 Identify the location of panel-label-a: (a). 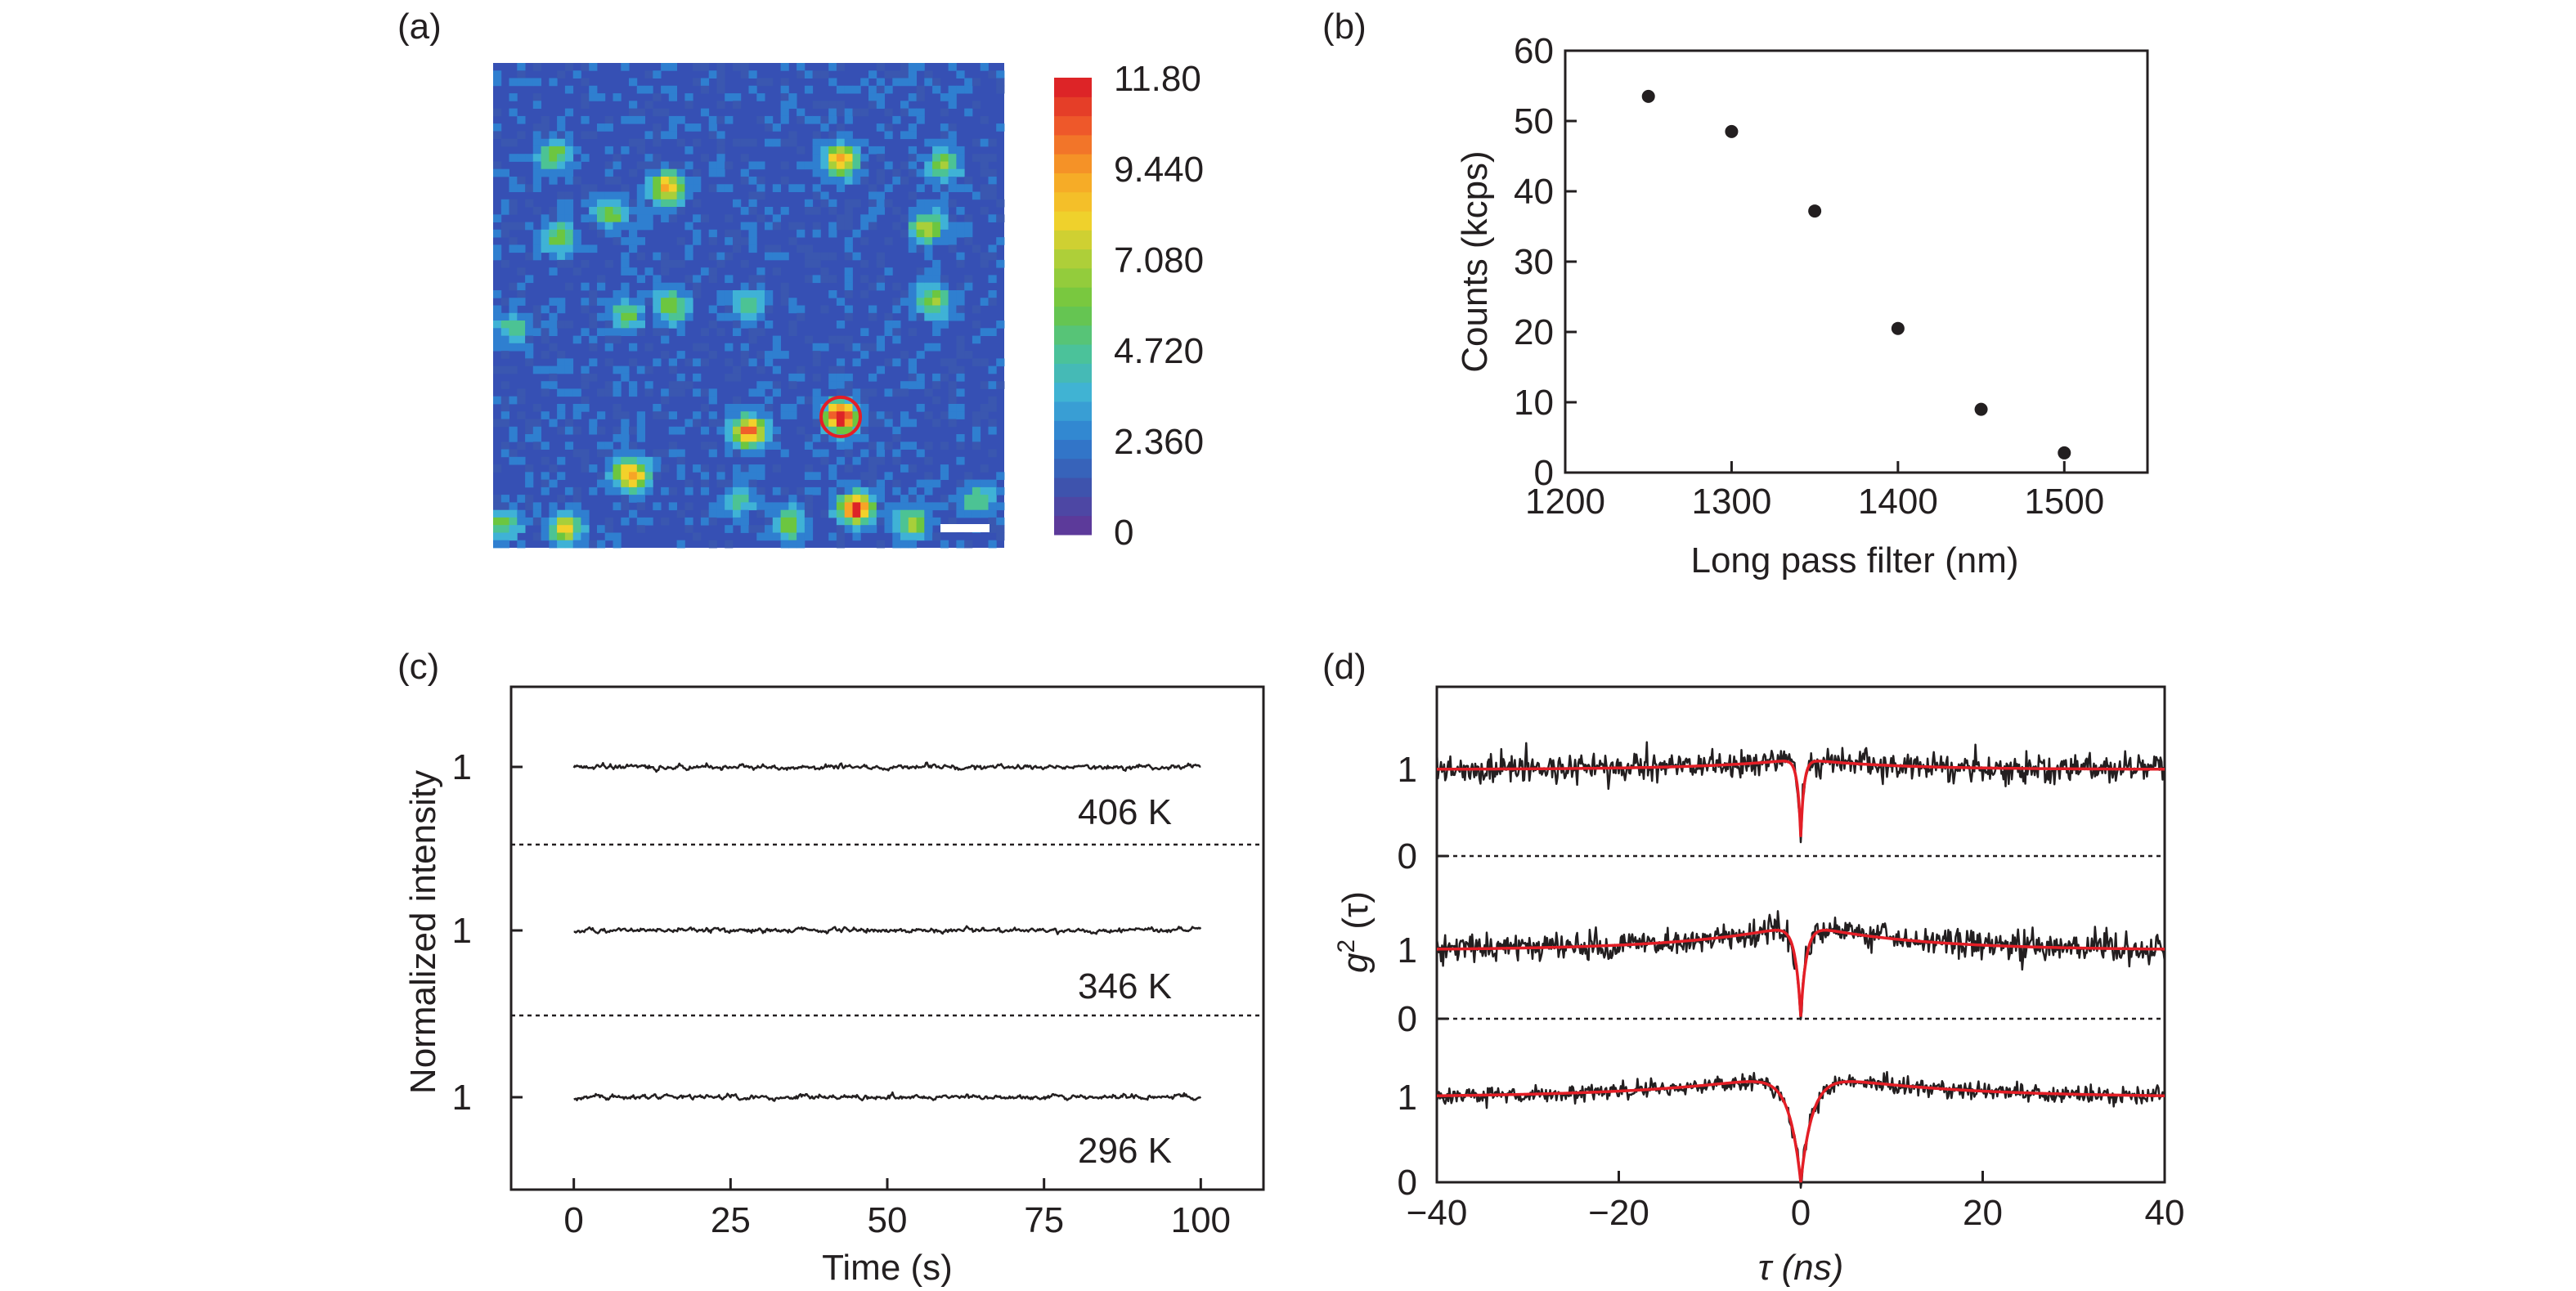
(420, 27).